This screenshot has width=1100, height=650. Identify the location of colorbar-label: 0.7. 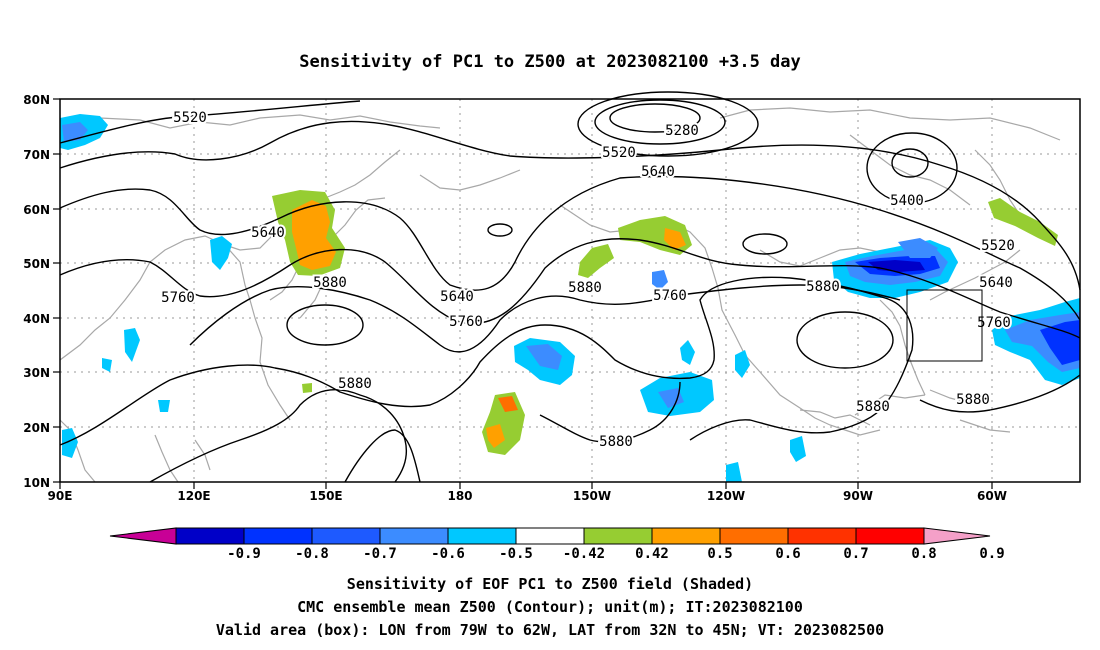
(855, 554).